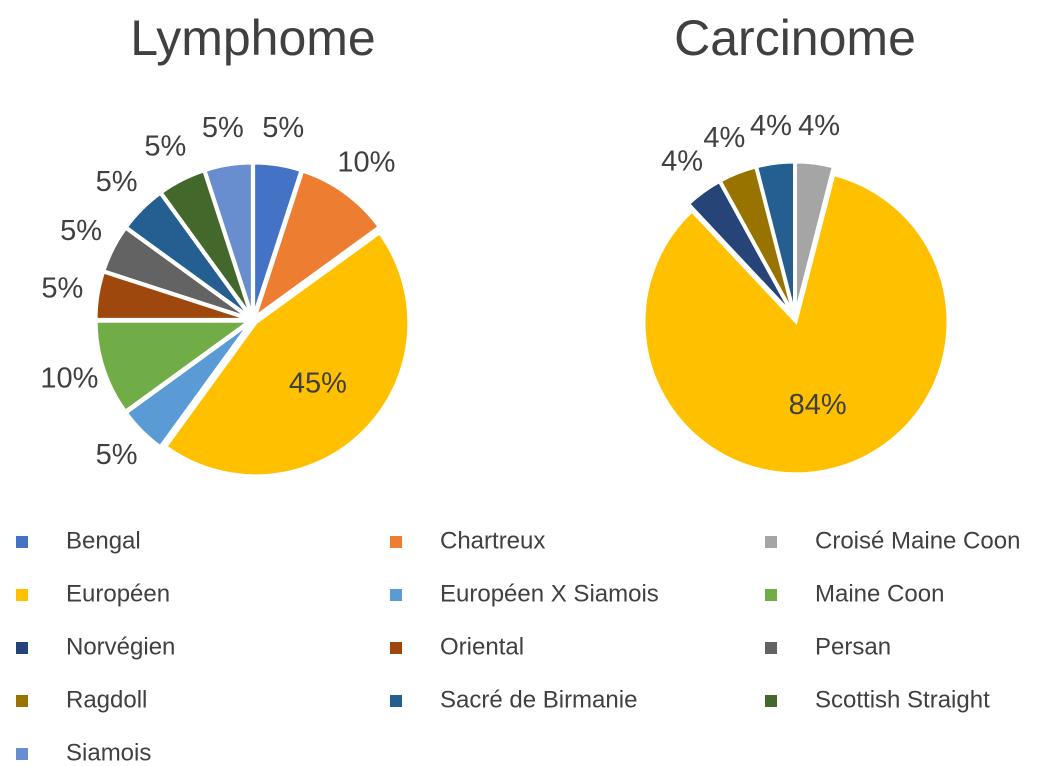 This screenshot has width=1046, height=766. Describe the element at coordinates (118, 593) in the screenshot. I see `legend-label: Européen` at that location.